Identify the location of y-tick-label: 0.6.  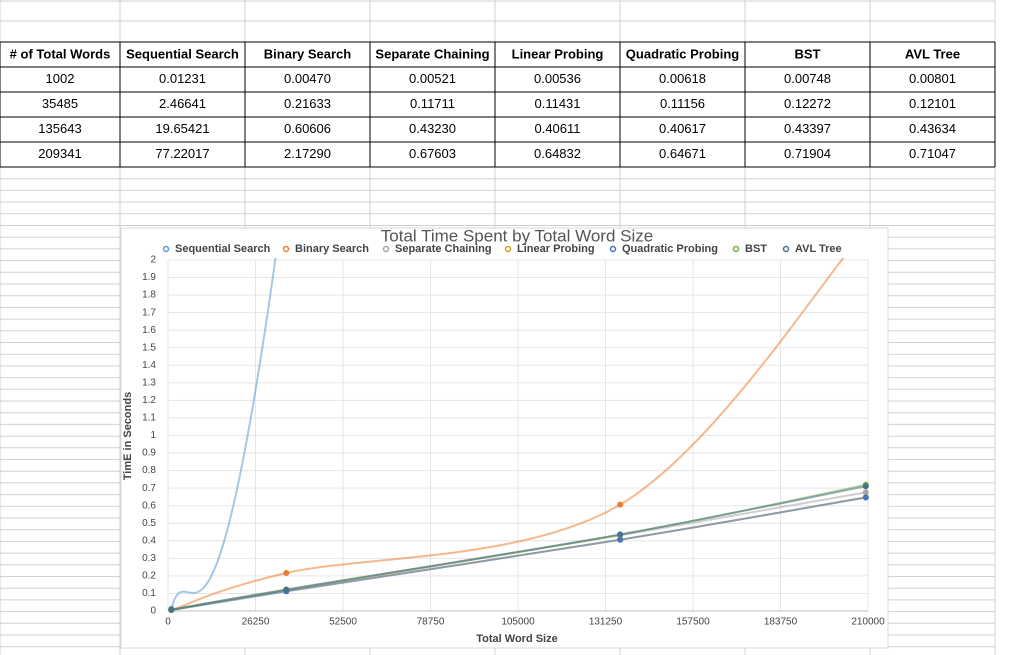
(149, 505).